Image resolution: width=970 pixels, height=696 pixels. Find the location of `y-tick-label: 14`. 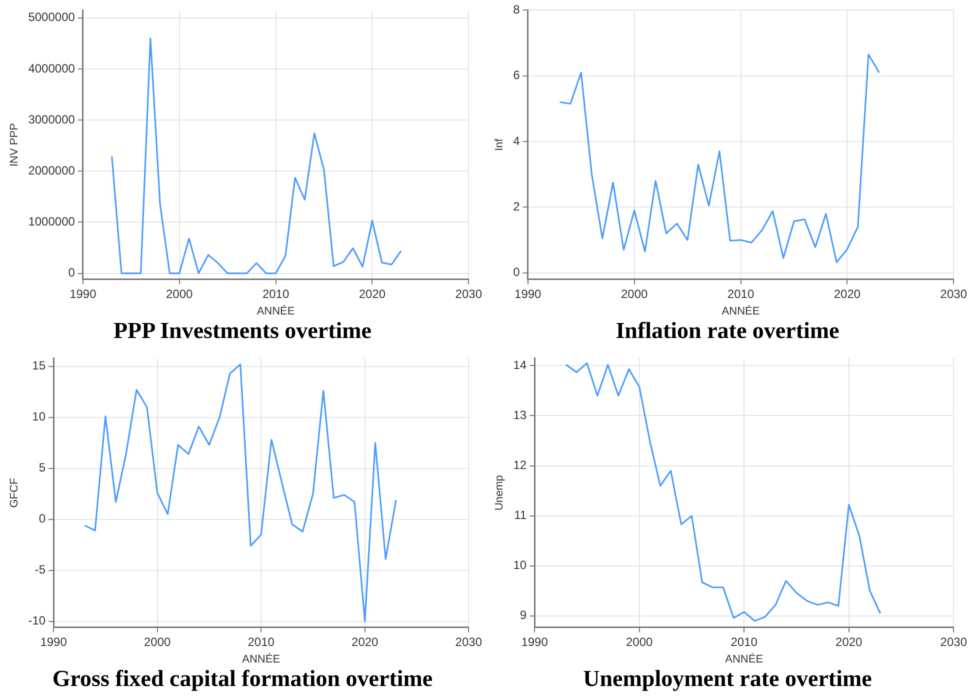

y-tick-label: 14 is located at coordinates (520, 365).